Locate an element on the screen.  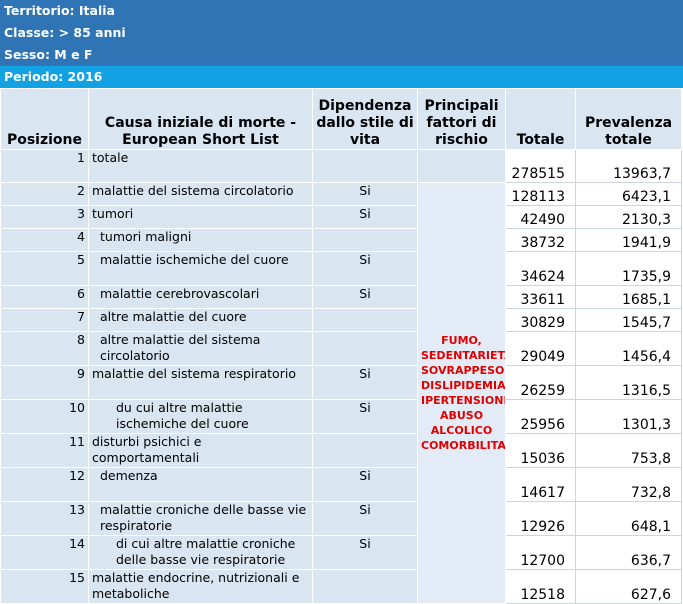
cause: altre malattie del sistema circolatorio is located at coordinates (200, 348).